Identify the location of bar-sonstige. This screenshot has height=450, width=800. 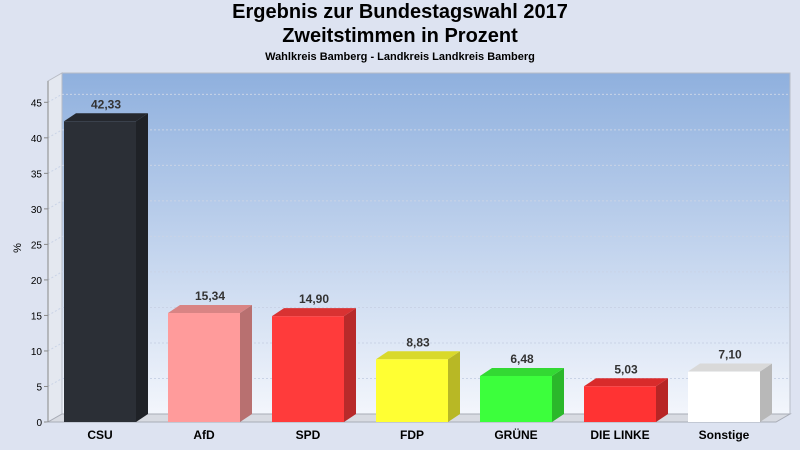
(730, 392).